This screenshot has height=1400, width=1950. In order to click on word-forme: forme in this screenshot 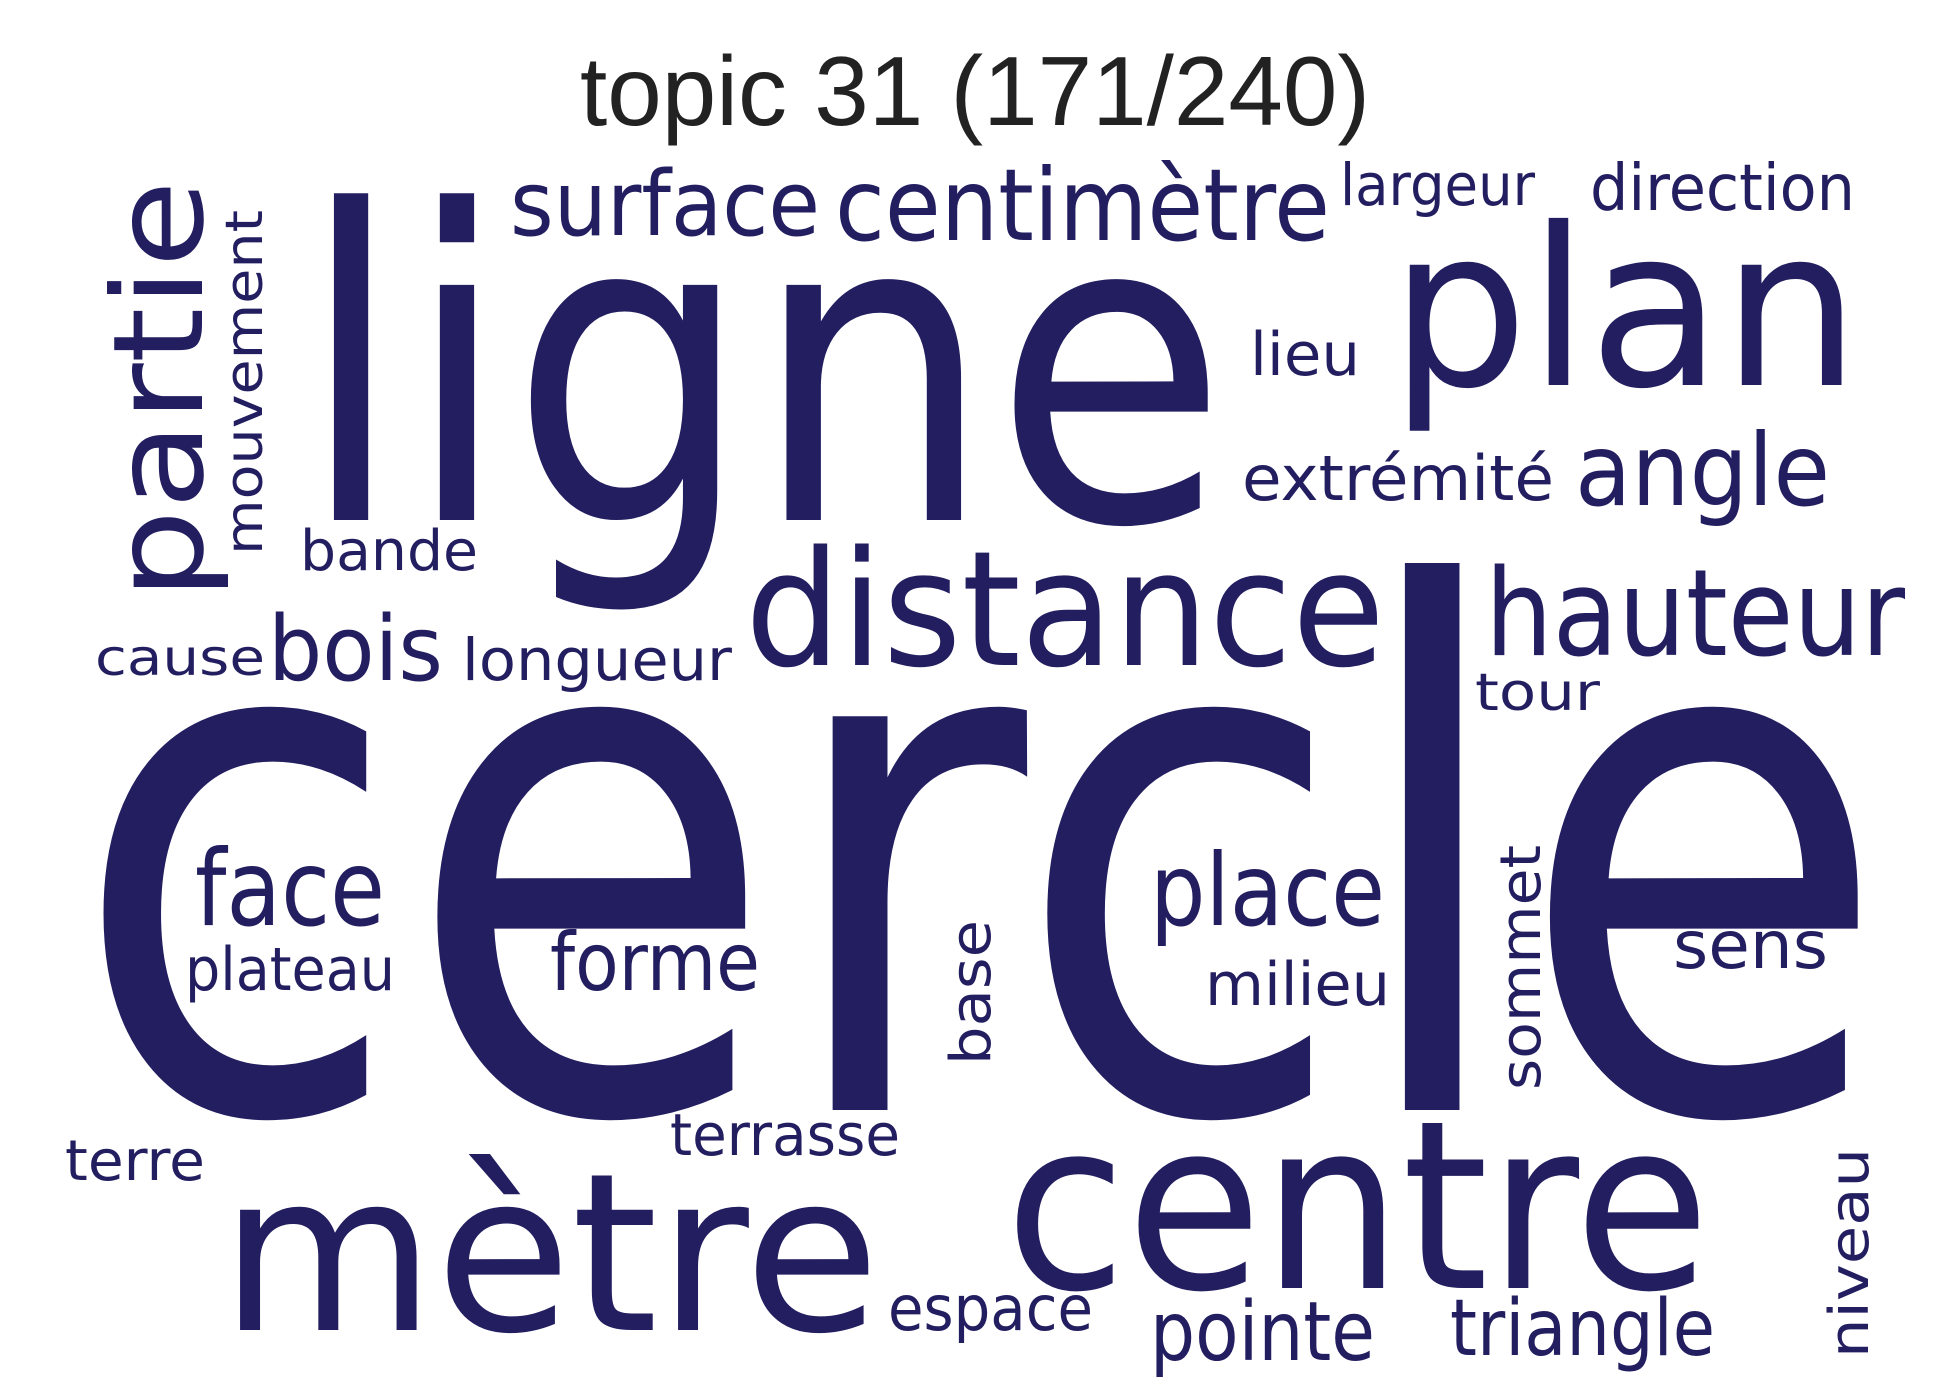, I will do `click(655, 962)`.